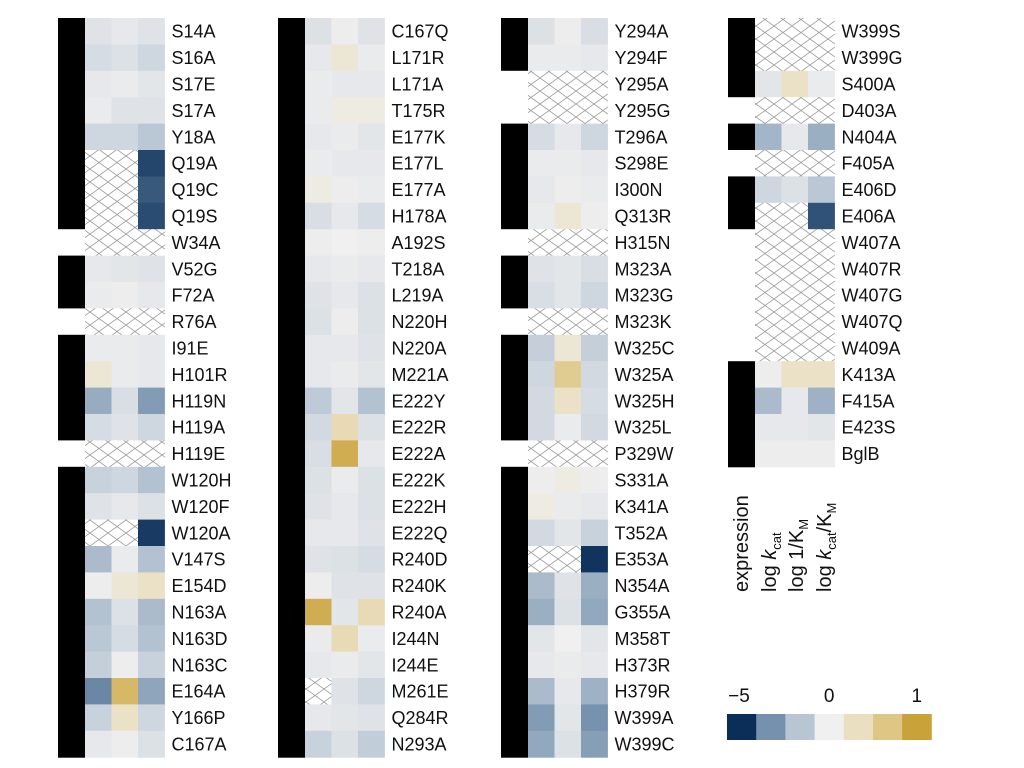 Image resolution: width=1024 pixels, height=768 pixels. I want to click on row-label-q313r: Q313R, so click(643, 217).